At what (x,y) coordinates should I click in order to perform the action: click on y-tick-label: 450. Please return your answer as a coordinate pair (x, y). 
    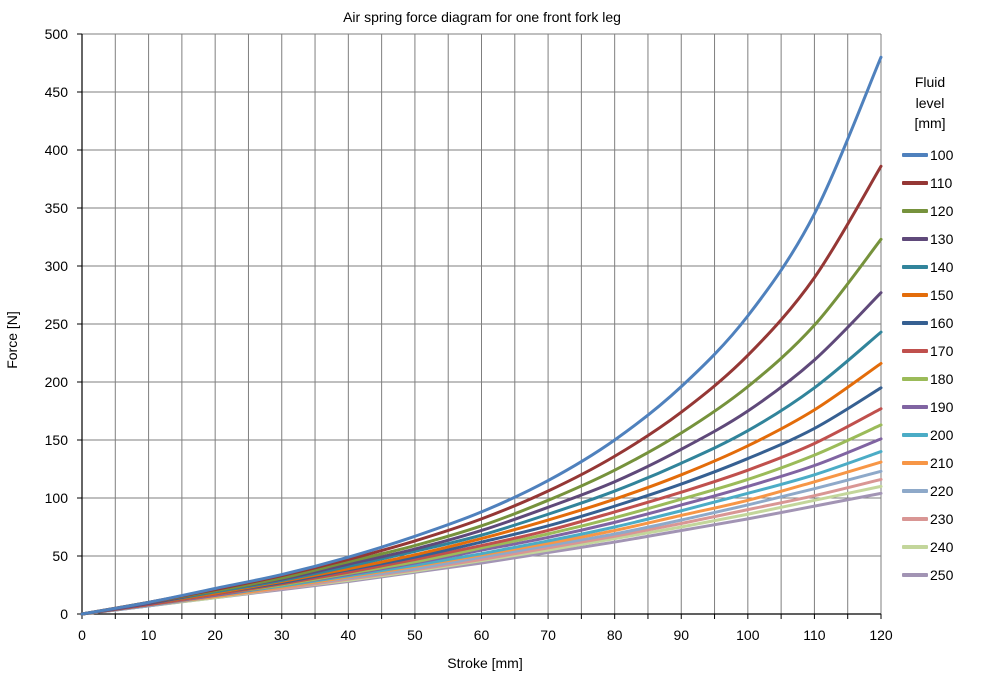
    Looking at the image, I should click on (57, 92).